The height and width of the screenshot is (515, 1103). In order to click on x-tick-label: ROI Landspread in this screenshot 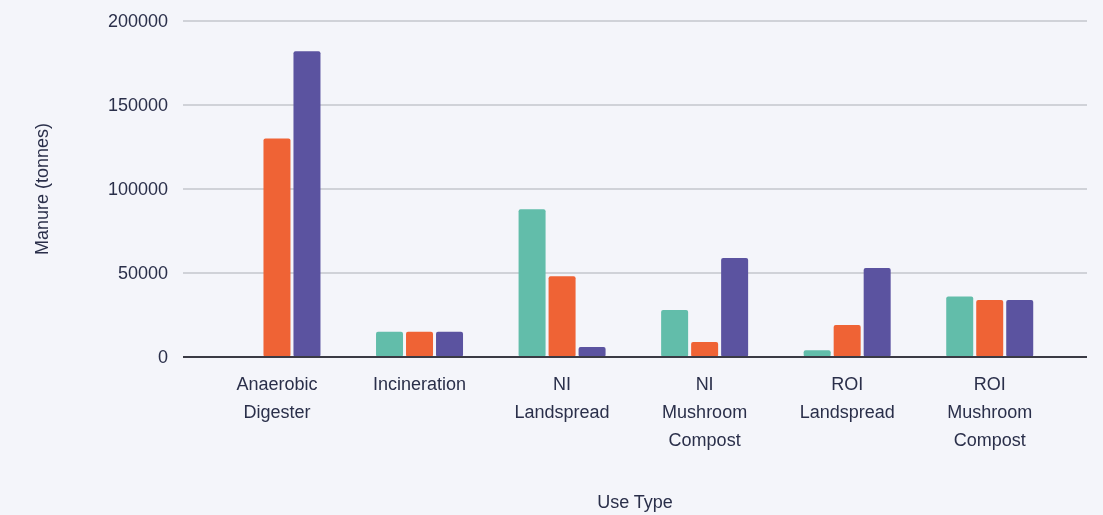, I will do `click(847, 398)`.